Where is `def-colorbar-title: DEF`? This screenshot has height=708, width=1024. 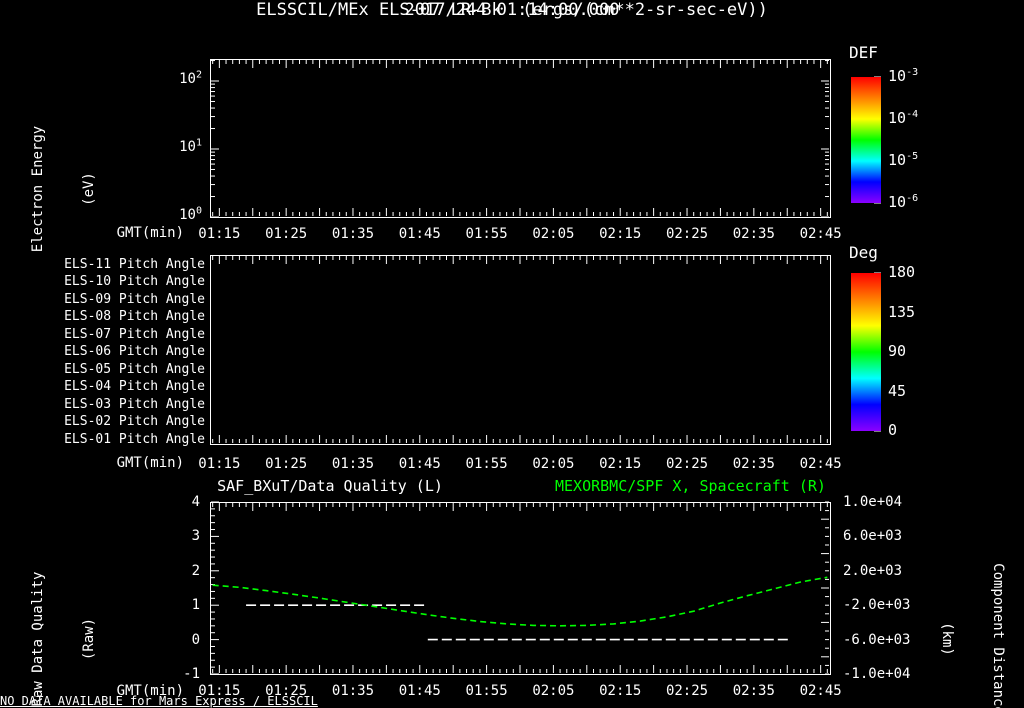
def-colorbar-title: DEF is located at coordinates (863, 52).